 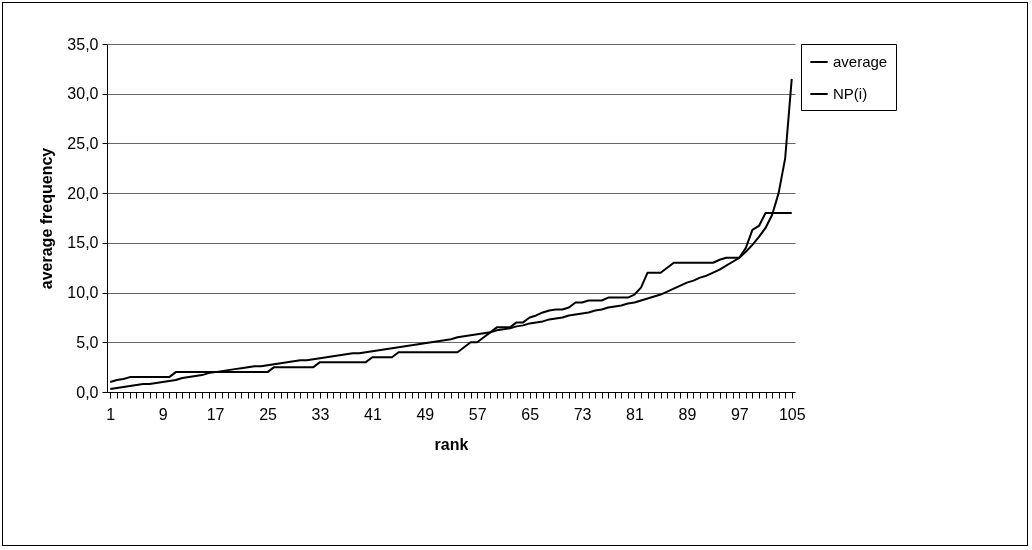 What do you see at coordinates (451, 444) in the screenshot?
I see `x-axis-title: rank` at bounding box center [451, 444].